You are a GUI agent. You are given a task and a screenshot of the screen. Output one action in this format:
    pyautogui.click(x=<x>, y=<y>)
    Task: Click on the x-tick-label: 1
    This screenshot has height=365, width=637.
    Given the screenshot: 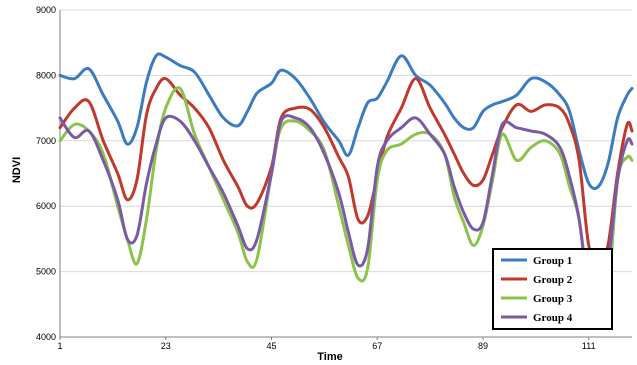 What is the action you would take?
    pyautogui.click(x=59, y=346)
    